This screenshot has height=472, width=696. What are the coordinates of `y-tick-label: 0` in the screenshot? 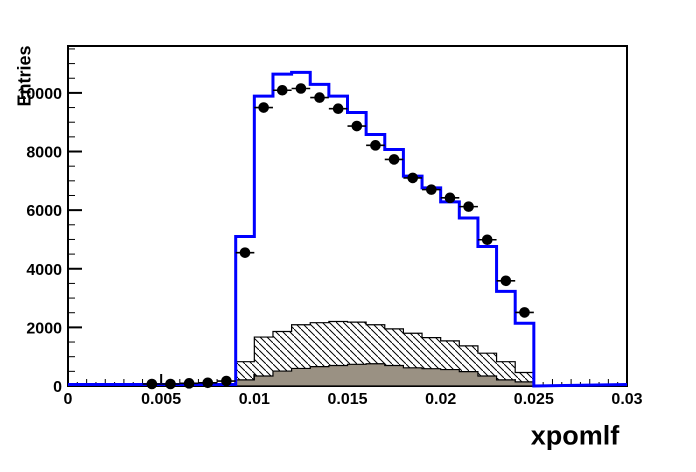 It's located at (57, 387).